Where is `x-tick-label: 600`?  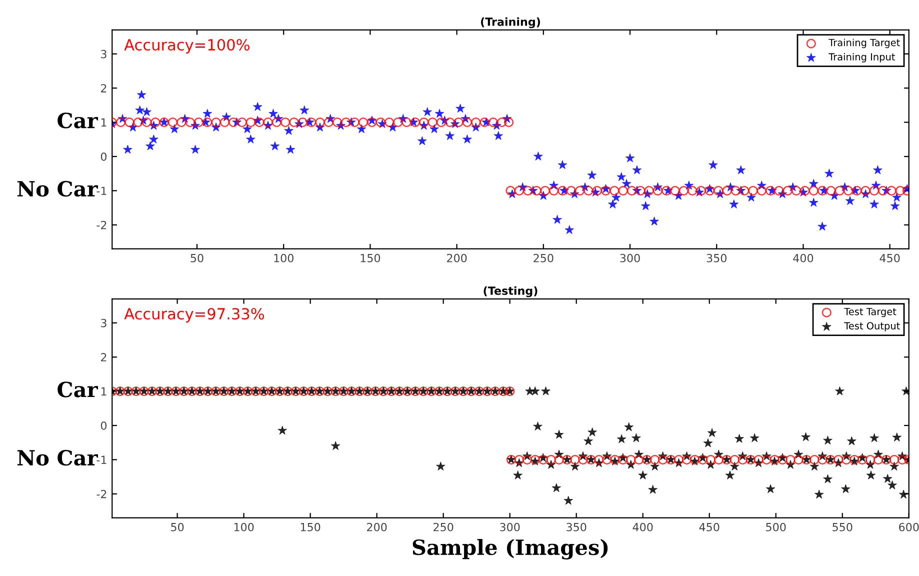 x-tick-label: 600 is located at coordinates (909, 527).